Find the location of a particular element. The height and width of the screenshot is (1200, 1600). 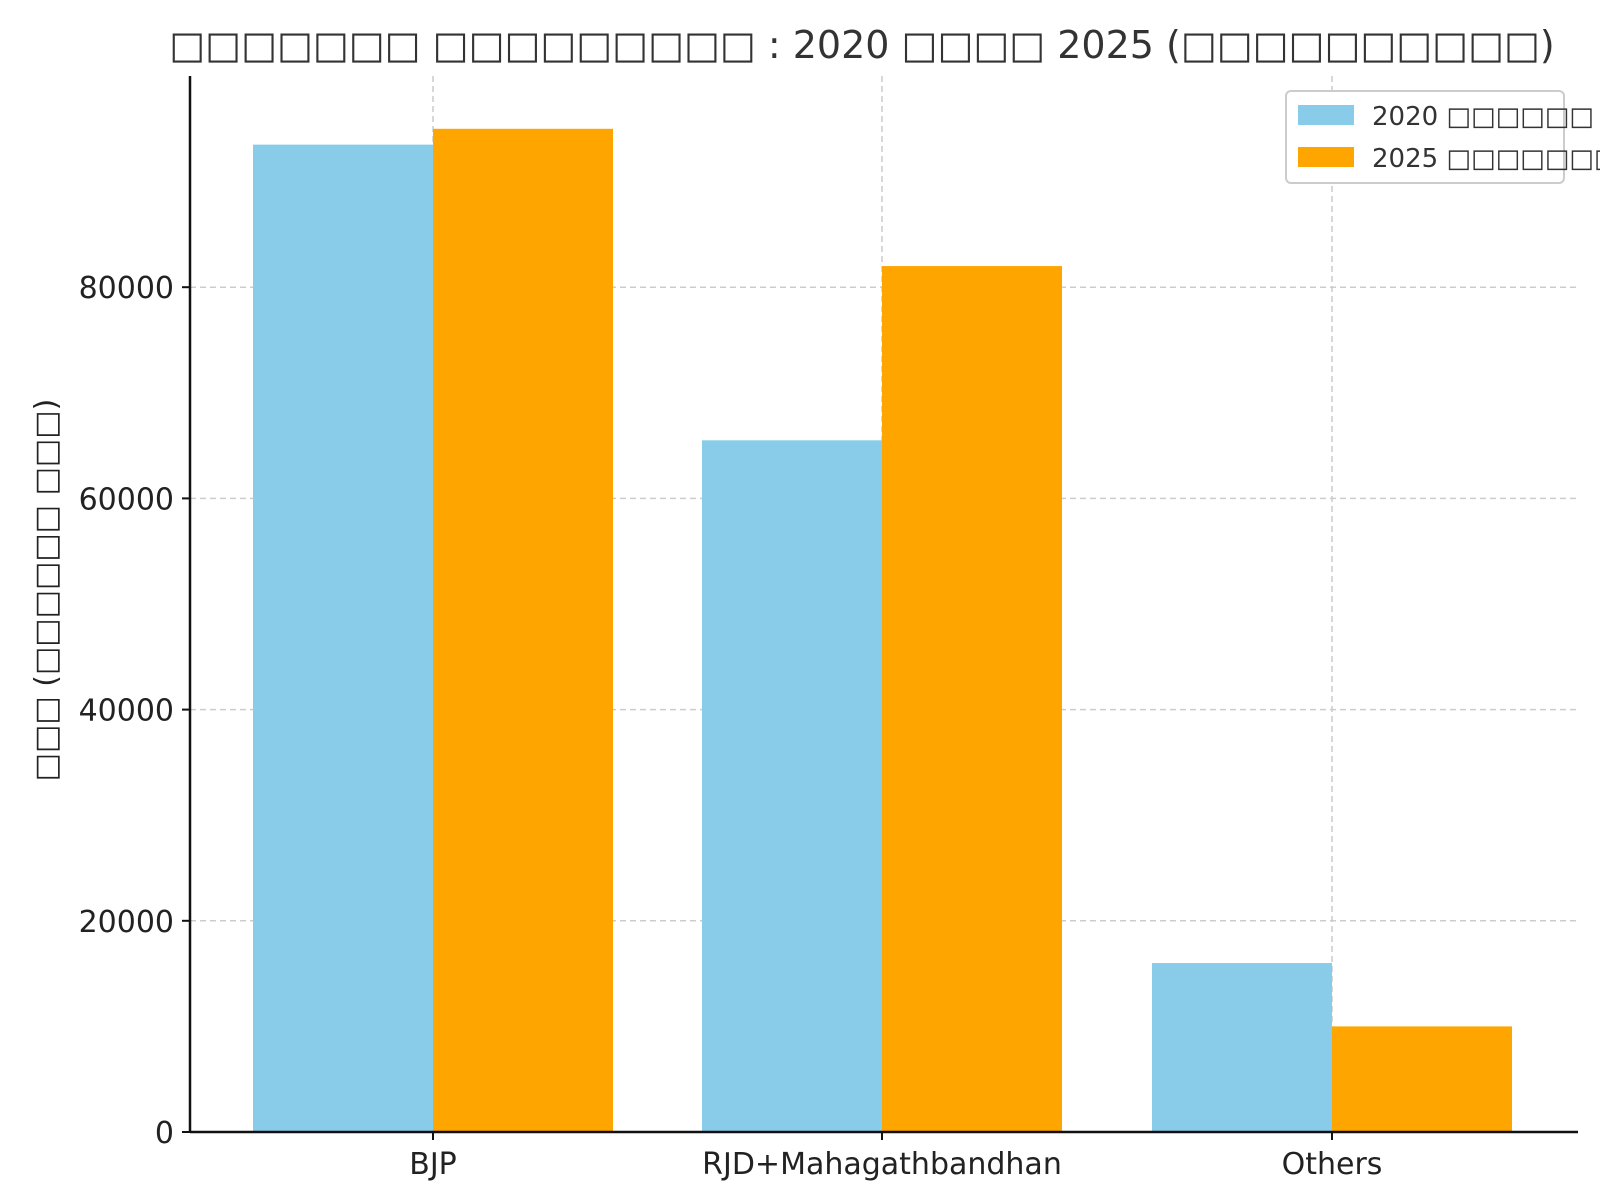

y-tick-label: 0 is located at coordinates (164, 1133).